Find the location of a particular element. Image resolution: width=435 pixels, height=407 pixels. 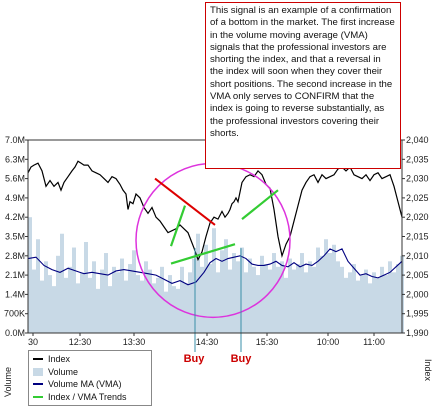

right-tick-label: 2,015 is located at coordinates (417, 237).